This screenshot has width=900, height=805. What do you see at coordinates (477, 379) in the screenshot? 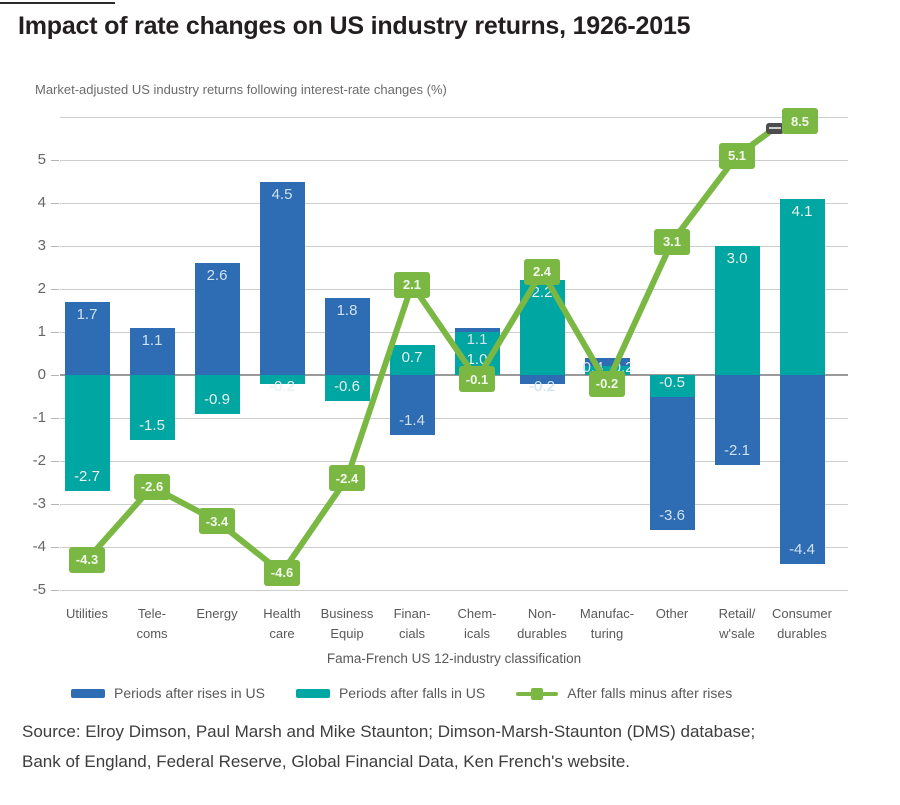
I see `diff-point-label: -0.1` at bounding box center [477, 379].